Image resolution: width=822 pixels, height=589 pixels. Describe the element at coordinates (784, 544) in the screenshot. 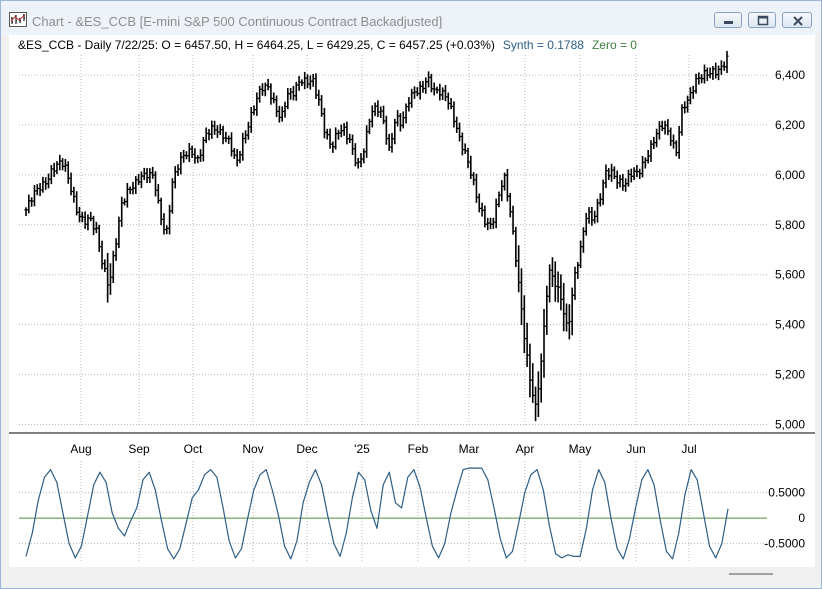

I see `indicator-tick-label: -0.5000` at that location.